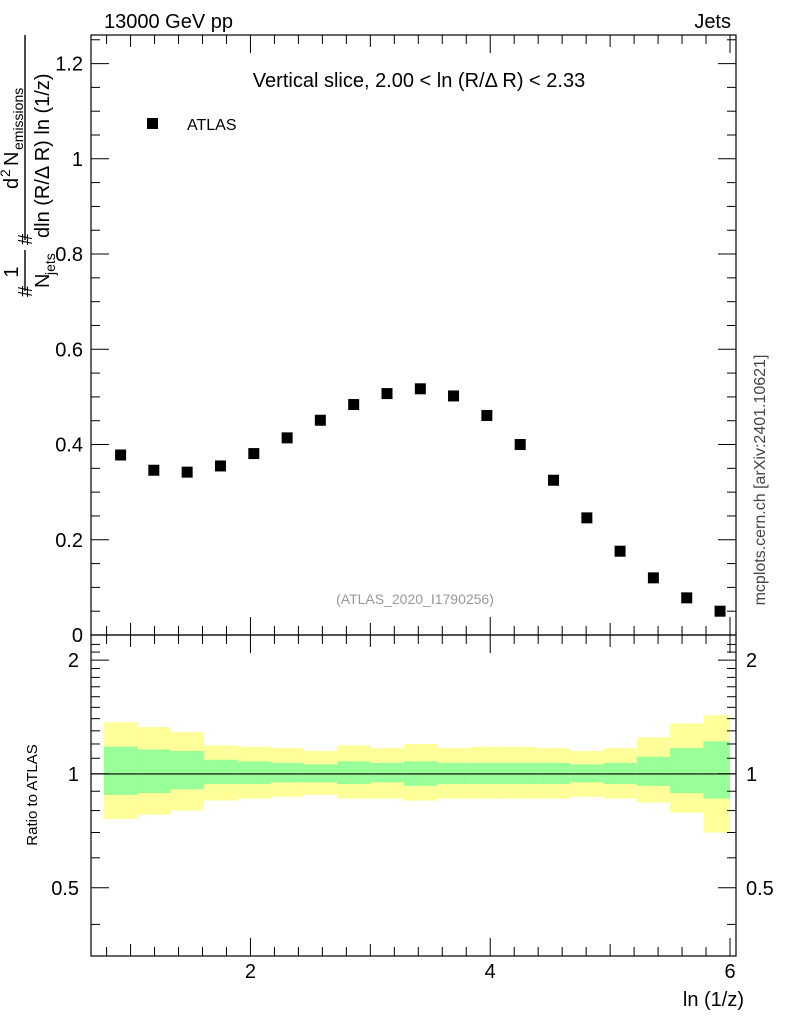 The height and width of the screenshot is (1024, 786). I want to click on ratio-y-tick-label-right: 2, so click(751, 661).